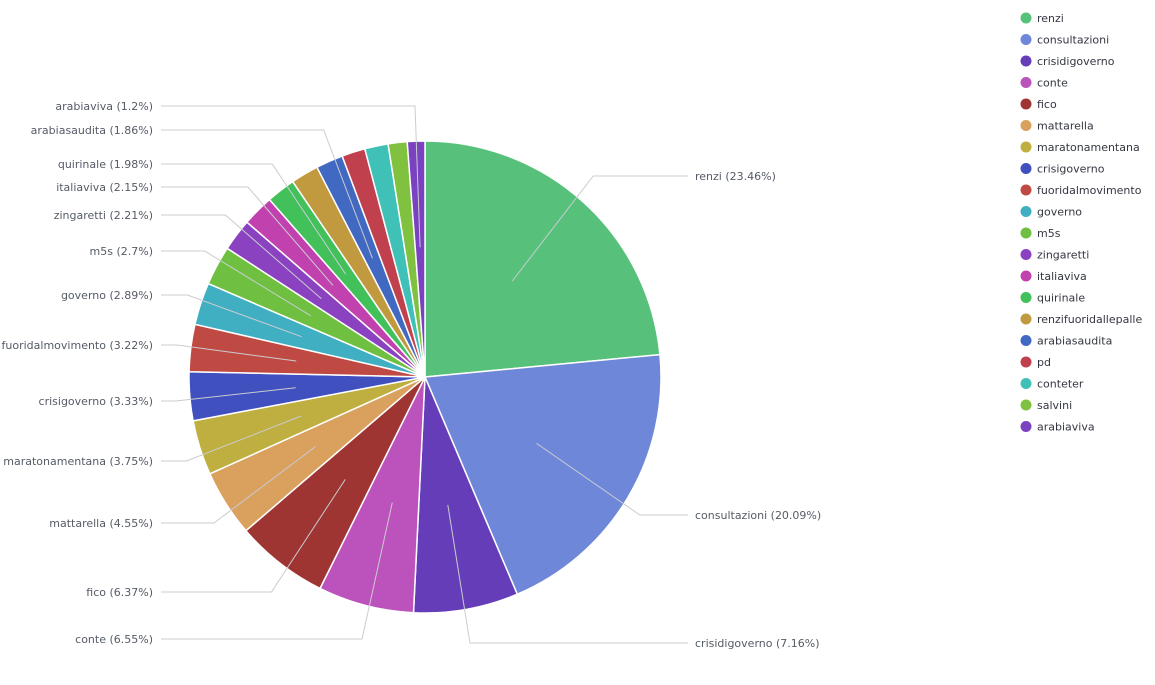  Describe the element at coordinates (96, 401) in the screenshot. I see `slice-label-crisigoverno: crisigoverno (3.33%)` at that location.